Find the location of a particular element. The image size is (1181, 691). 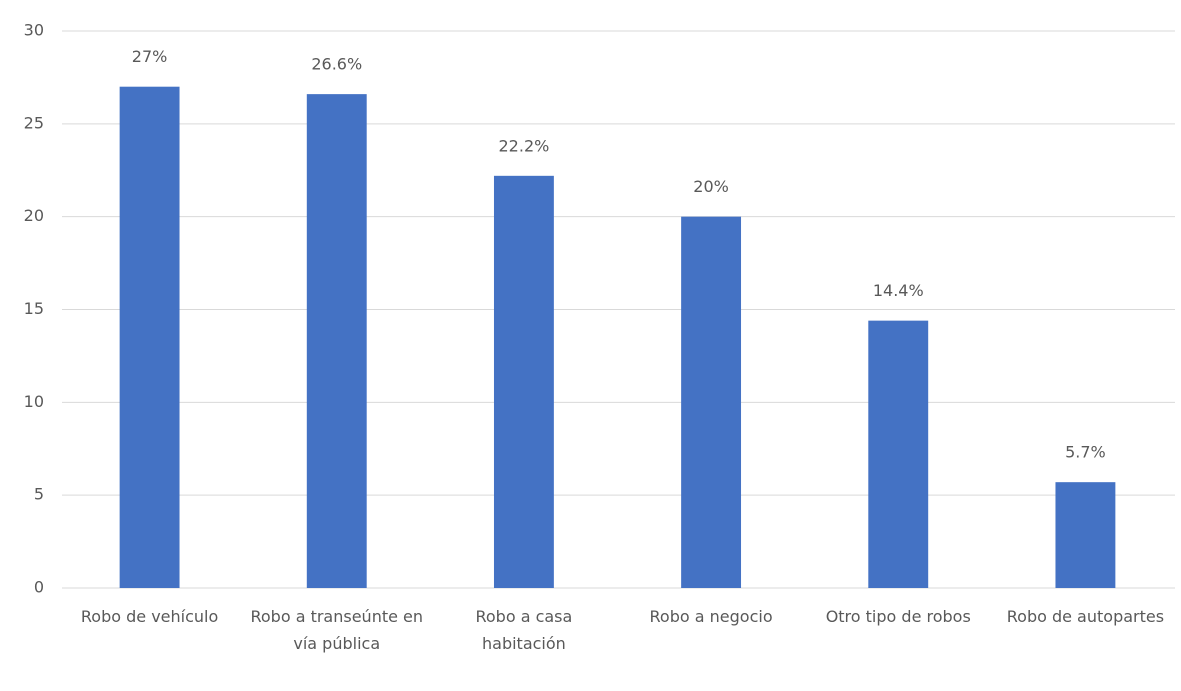

y-tick-label: 30 is located at coordinates (34, 30).